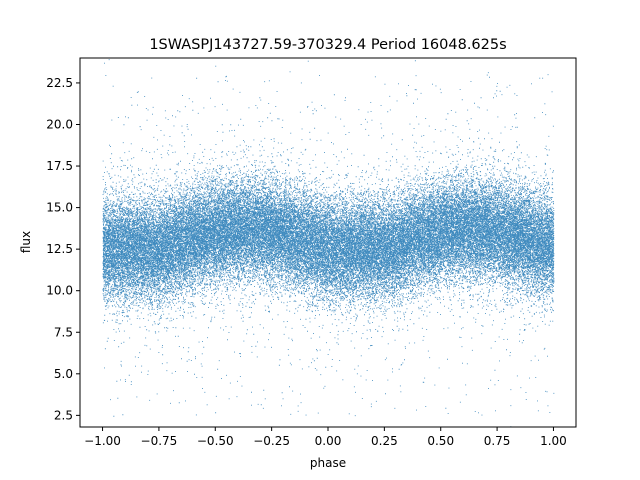  Describe the element at coordinates (59, 166) in the screenshot. I see `y-tick-label: 17.5` at that location.